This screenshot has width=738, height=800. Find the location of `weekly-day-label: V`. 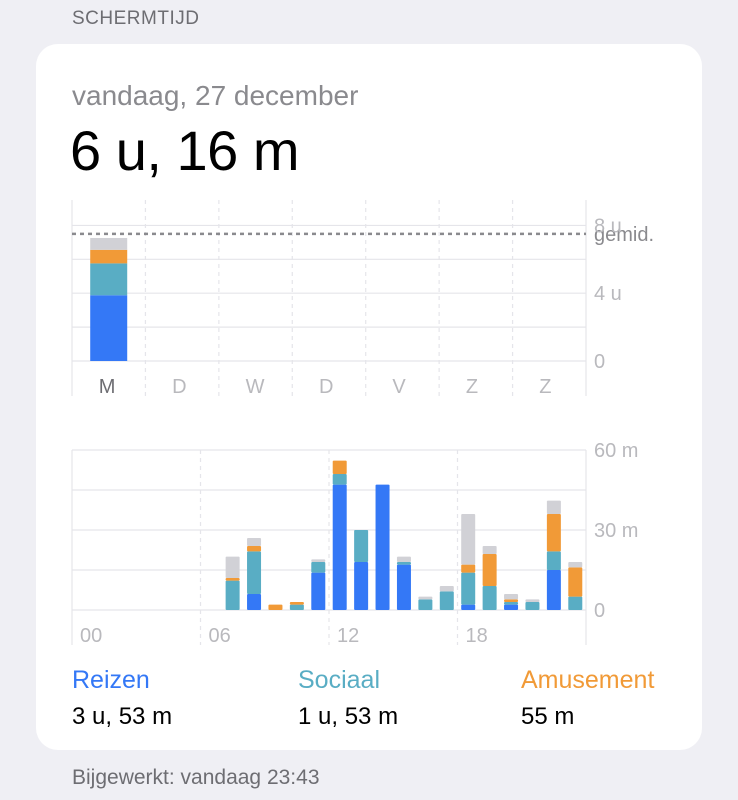

weekly-day-label: V is located at coordinates (399, 387).